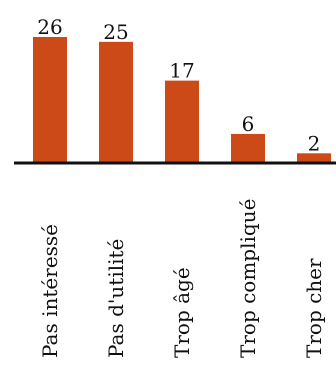 The height and width of the screenshot is (390, 336). What do you see at coordinates (314, 143) in the screenshot?
I see `value-label-4: 2` at bounding box center [314, 143].